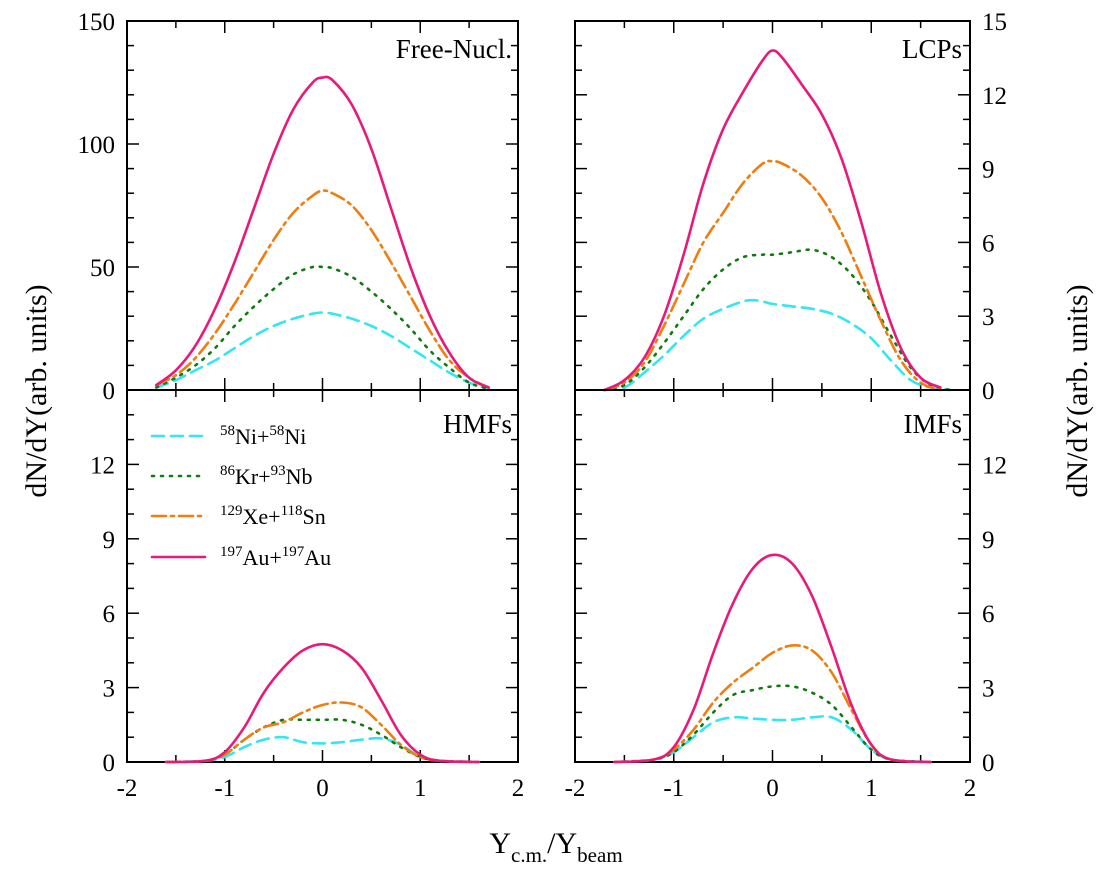  I want to click on x-axis-title: Yc.m./Ybeam, so click(555, 847).